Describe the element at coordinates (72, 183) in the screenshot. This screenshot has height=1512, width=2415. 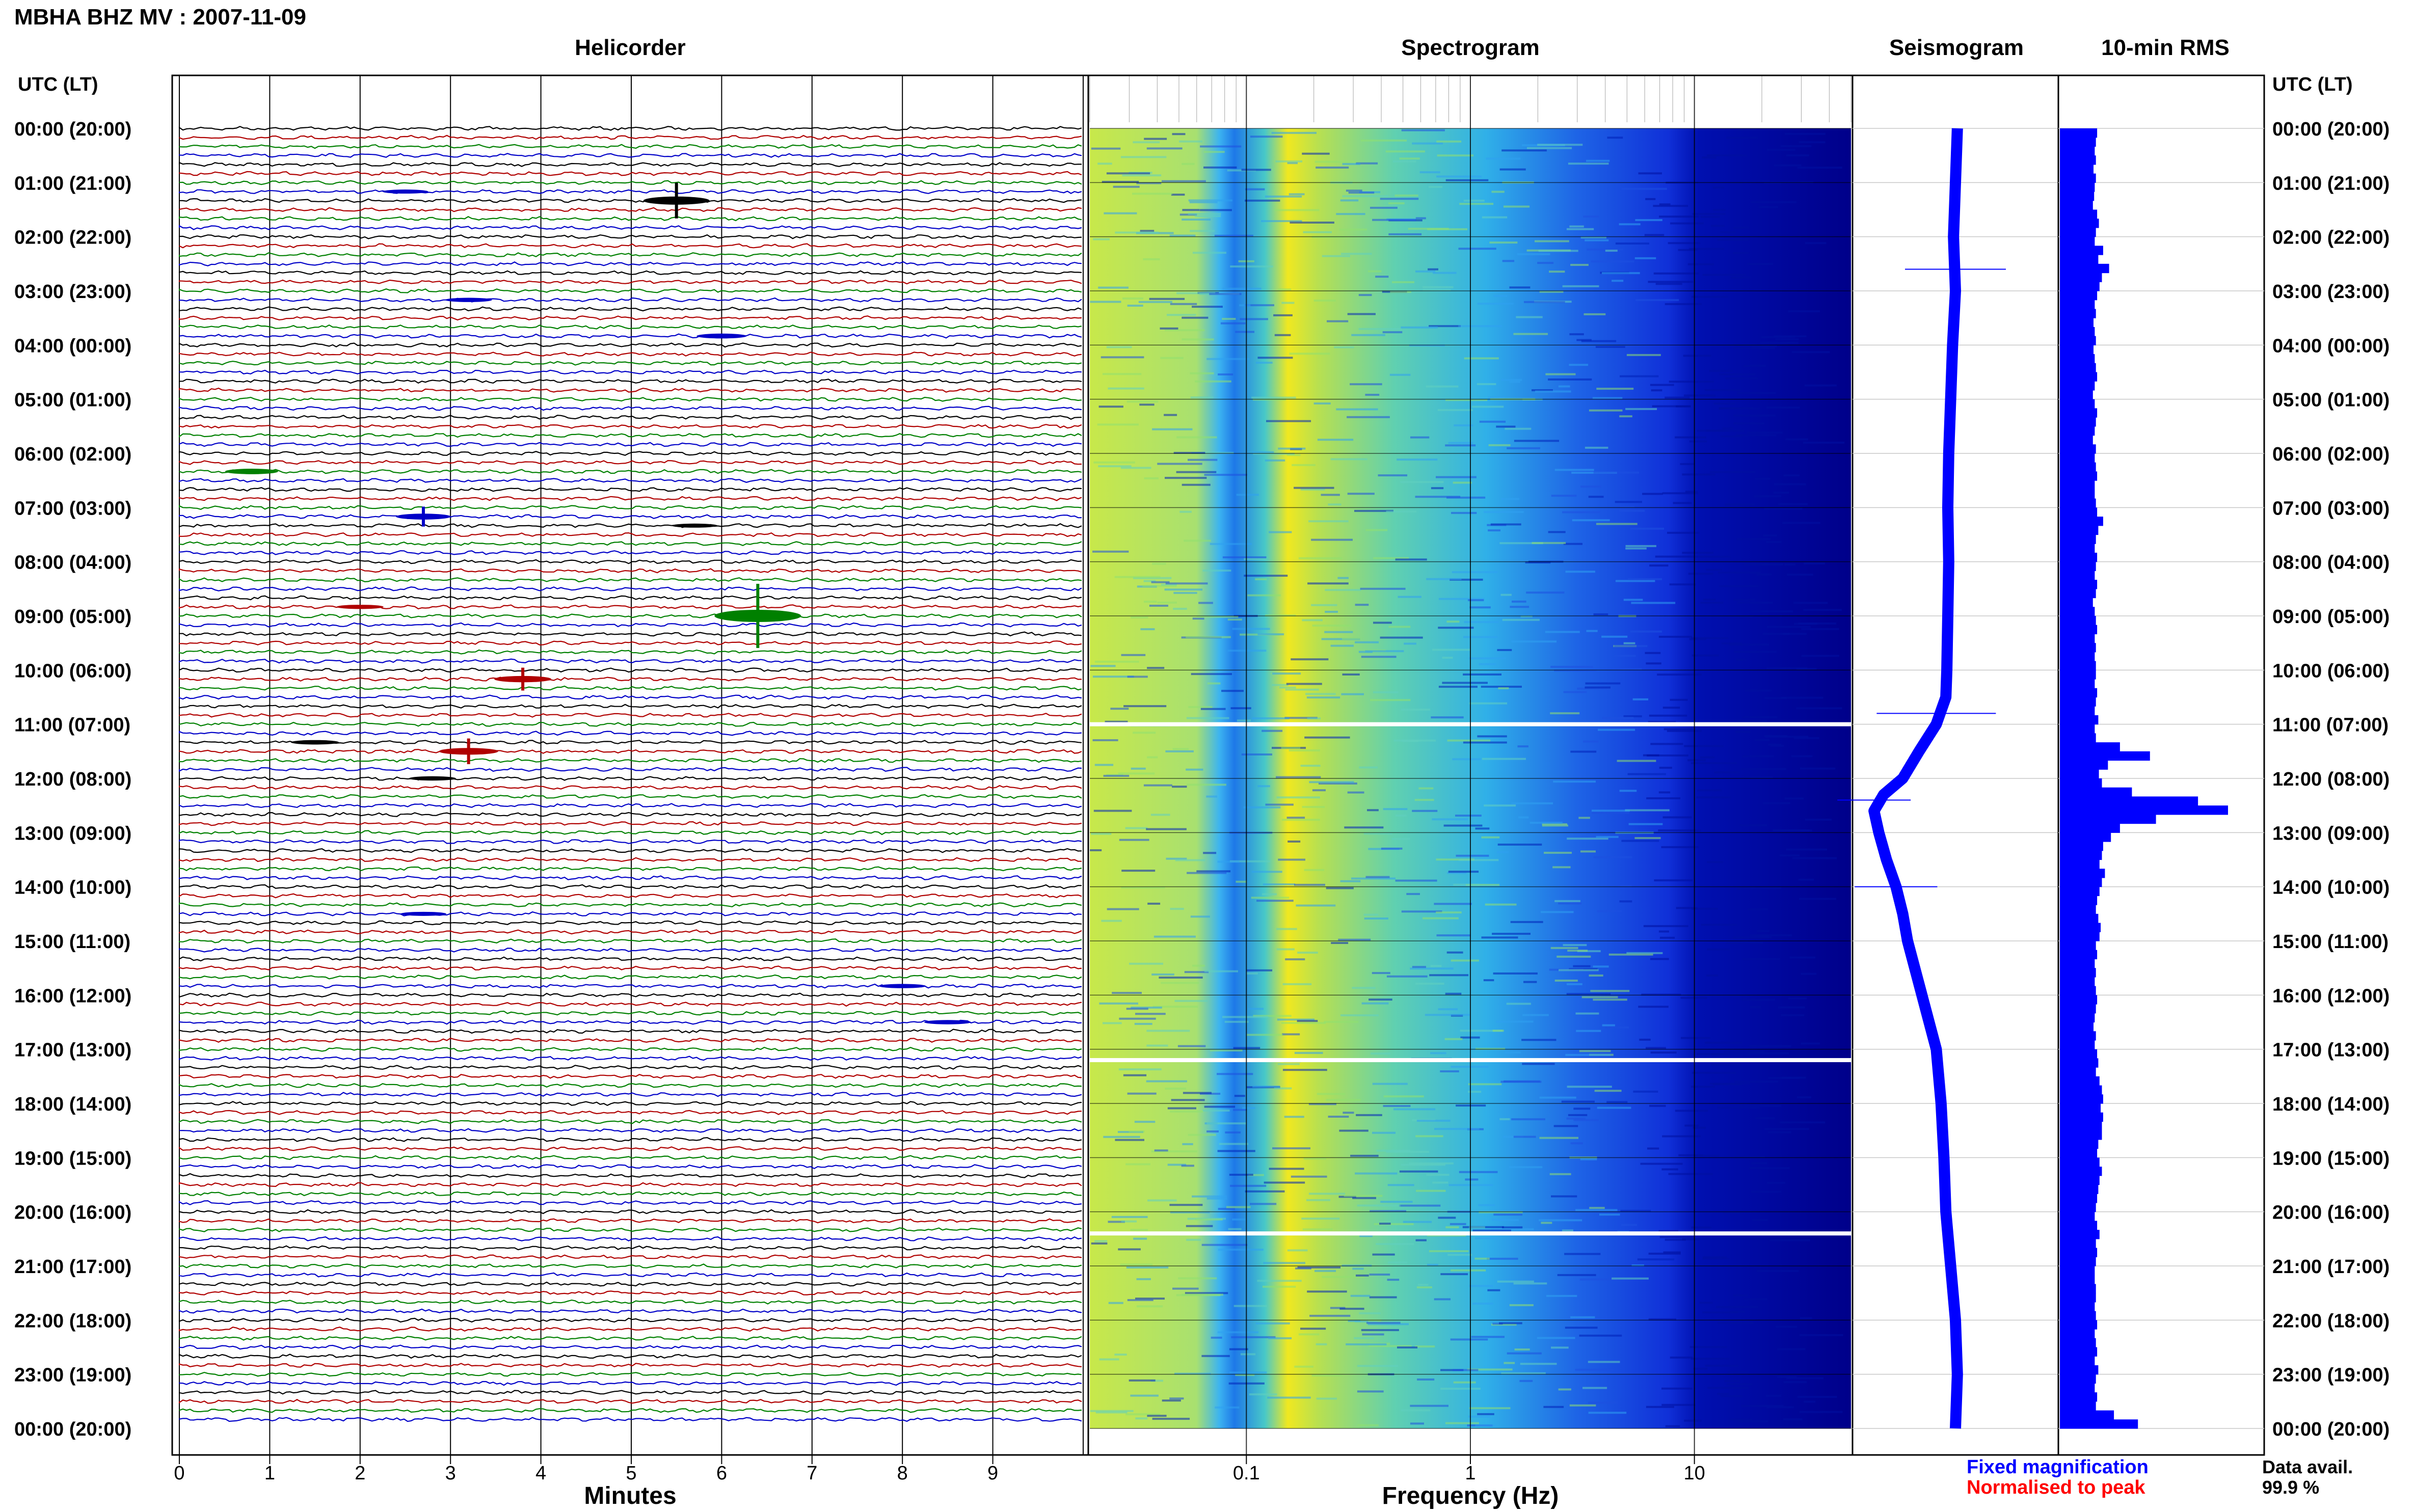
I see `time-label-left: 01:00 (21:00)` at that location.